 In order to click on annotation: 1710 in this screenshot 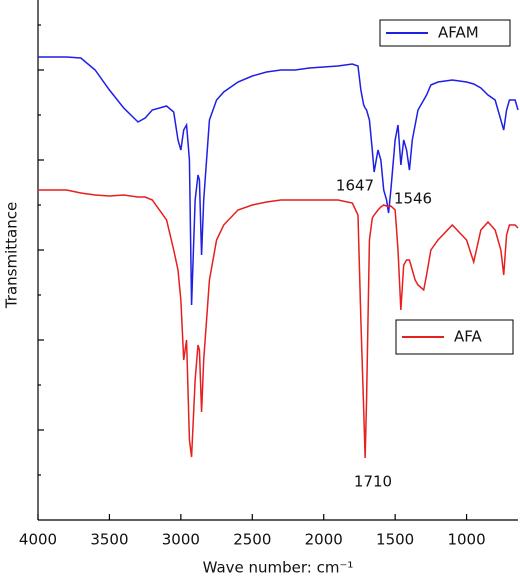, I will do `click(373, 482)`.